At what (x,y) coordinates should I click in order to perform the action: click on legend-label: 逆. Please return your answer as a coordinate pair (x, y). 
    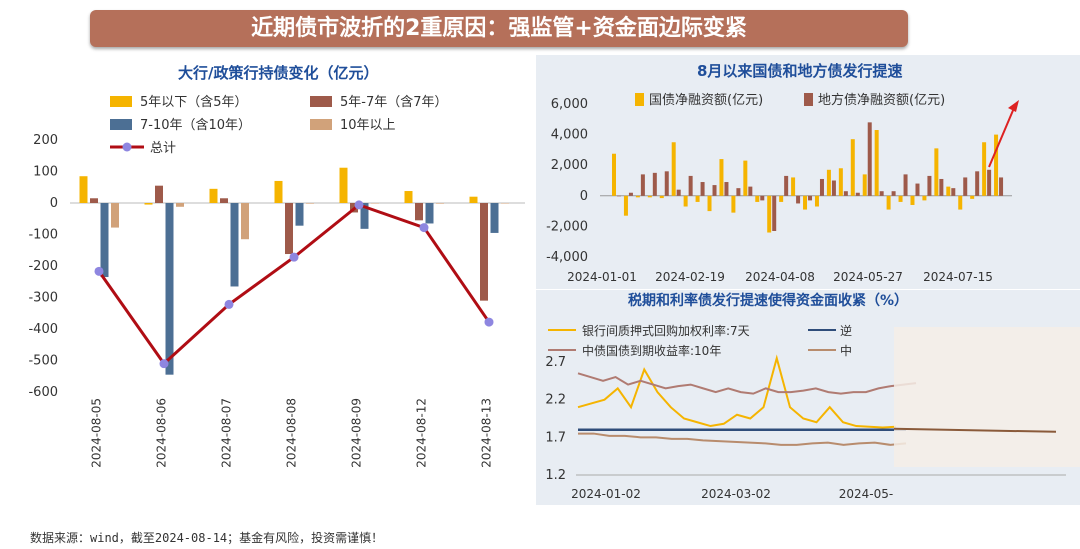
    Looking at the image, I should click on (846, 330).